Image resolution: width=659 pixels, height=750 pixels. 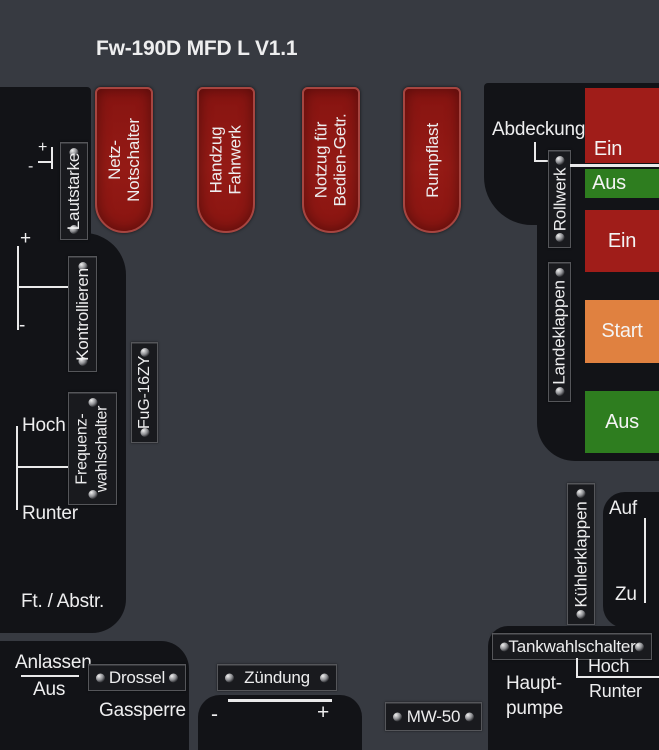 I want to click on flaps-on-button: Ein, so click(x=622, y=241).